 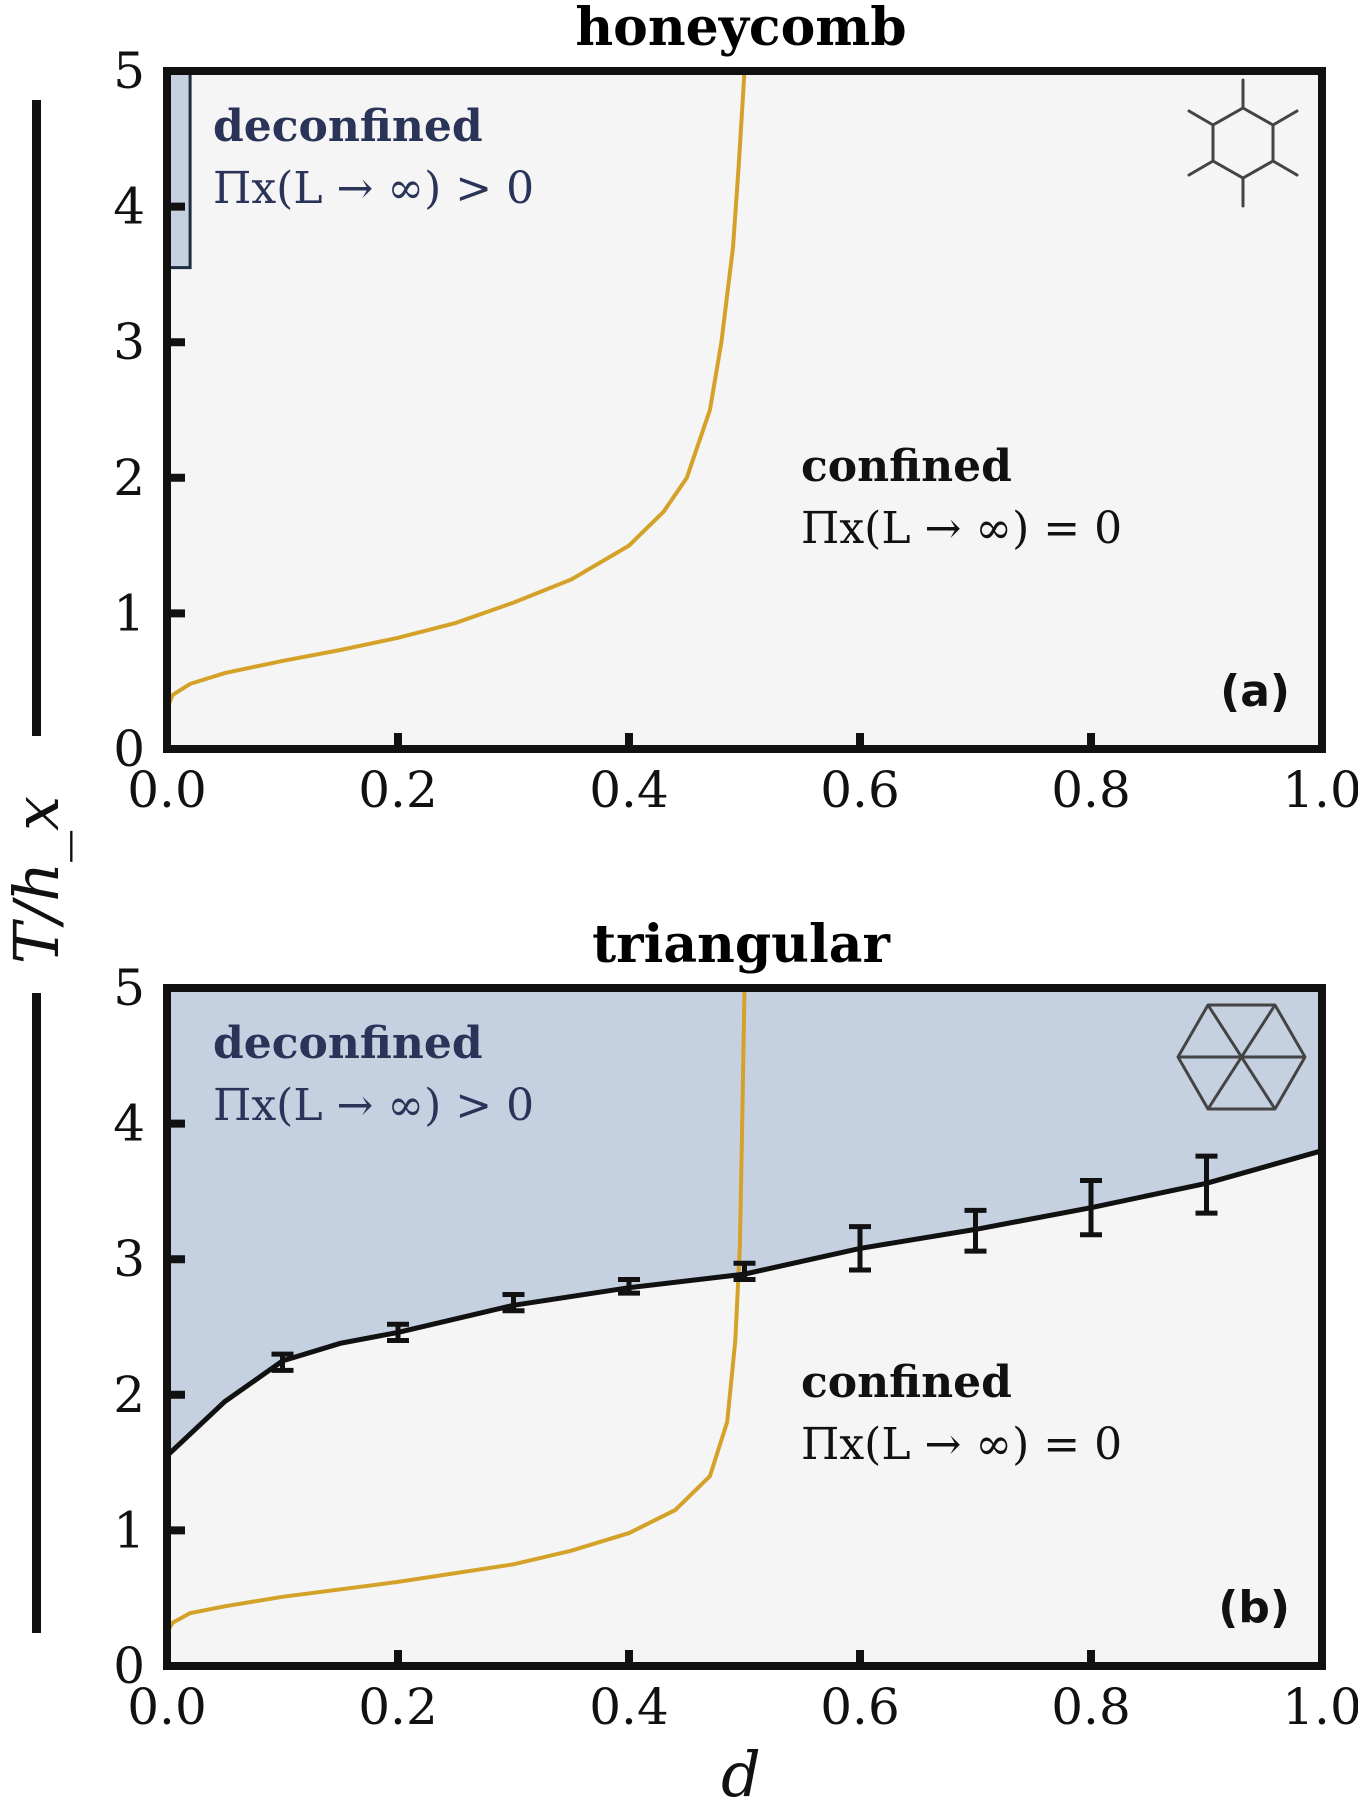 What do you see at coordinates (36, 1313) in the screenshot?
I see `lower-axis-bar` at bounding box center [36, 1313].